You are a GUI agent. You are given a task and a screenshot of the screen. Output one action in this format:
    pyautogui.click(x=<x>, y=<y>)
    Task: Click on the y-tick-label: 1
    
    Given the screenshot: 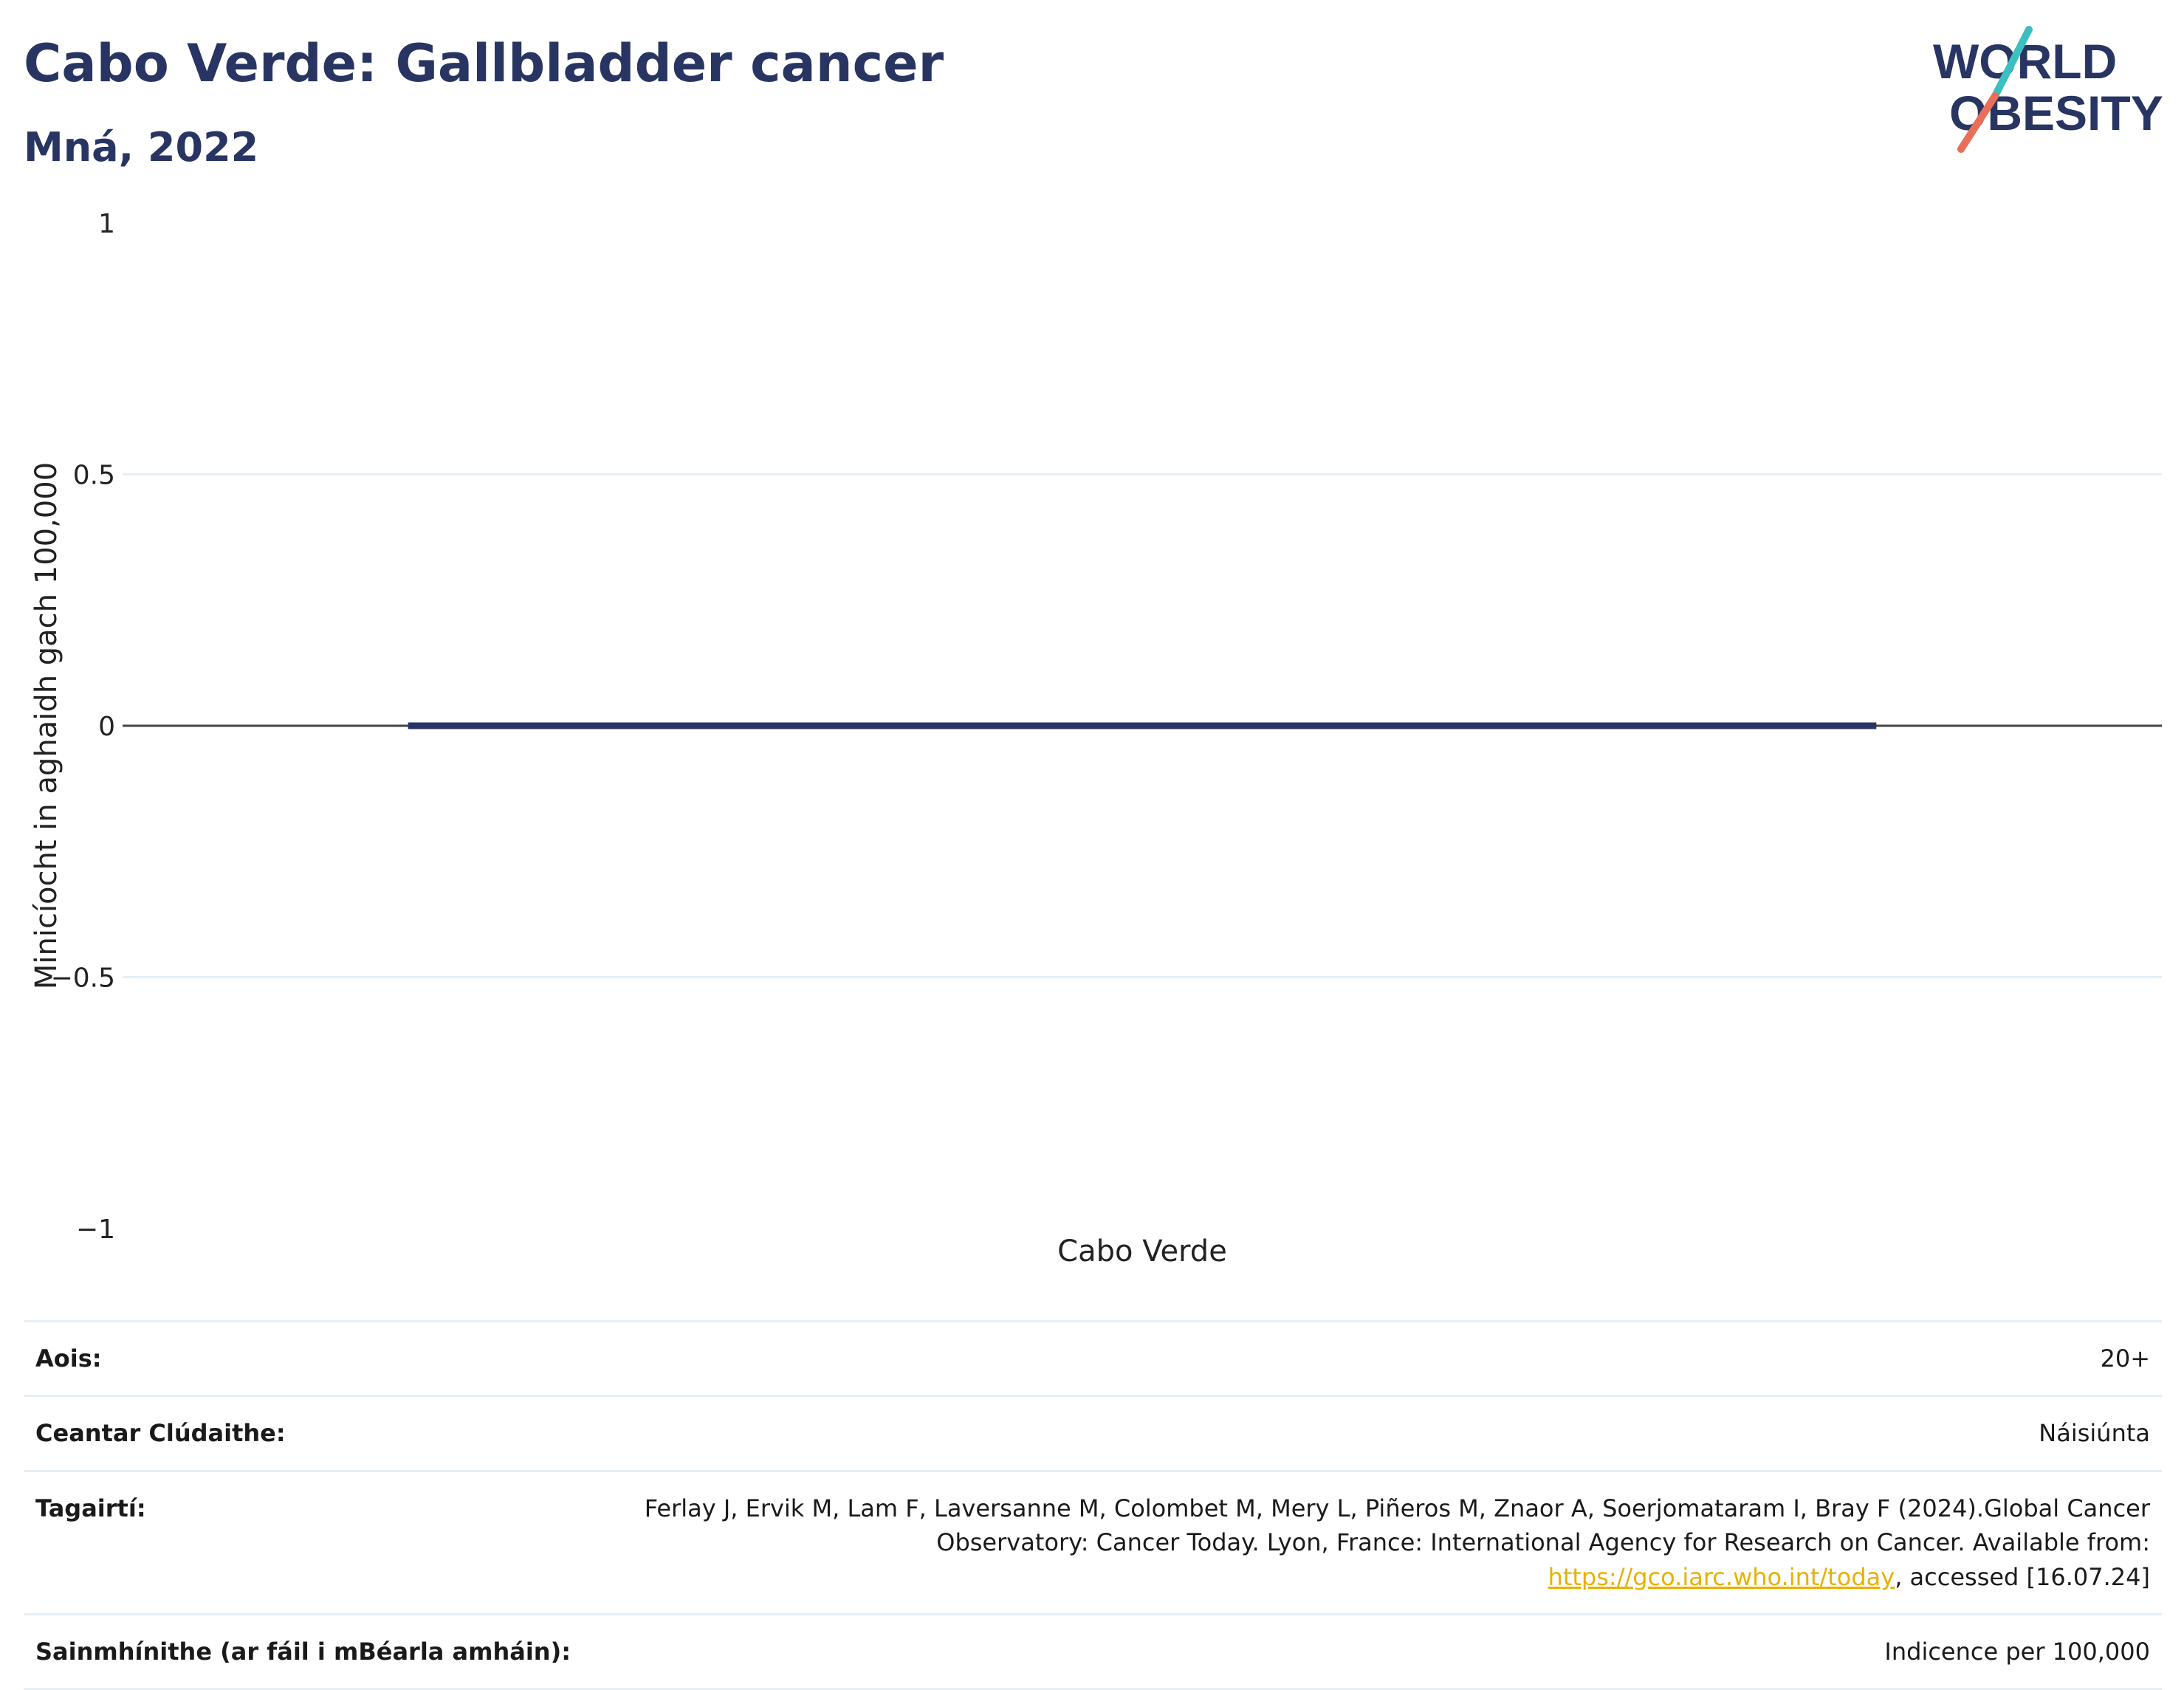 What is the action you would take?
    pyautogui.click(x=107, y=224)
    